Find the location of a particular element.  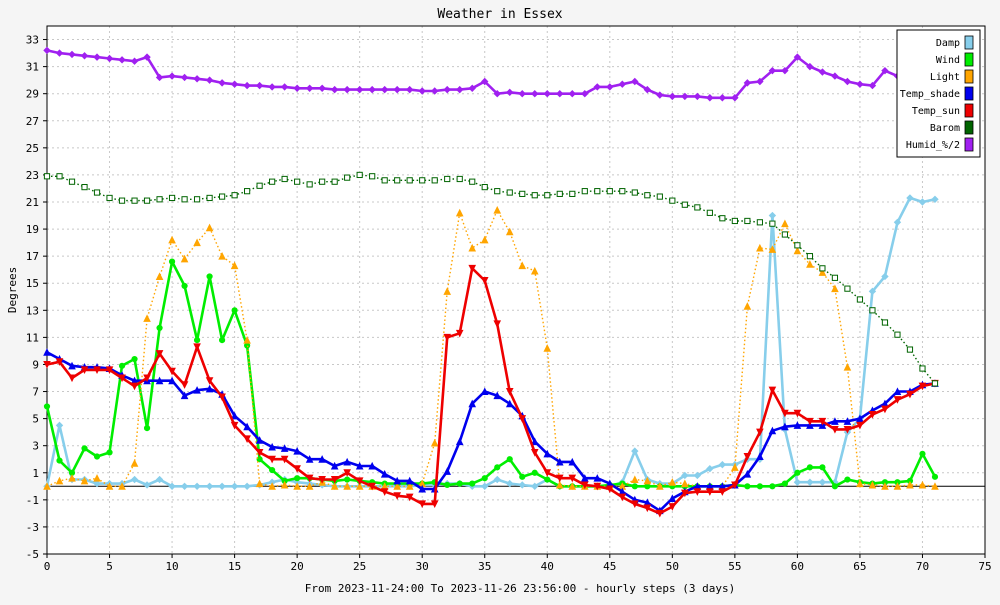

y-tick-label: 15 is located at coordinates (32, 283).